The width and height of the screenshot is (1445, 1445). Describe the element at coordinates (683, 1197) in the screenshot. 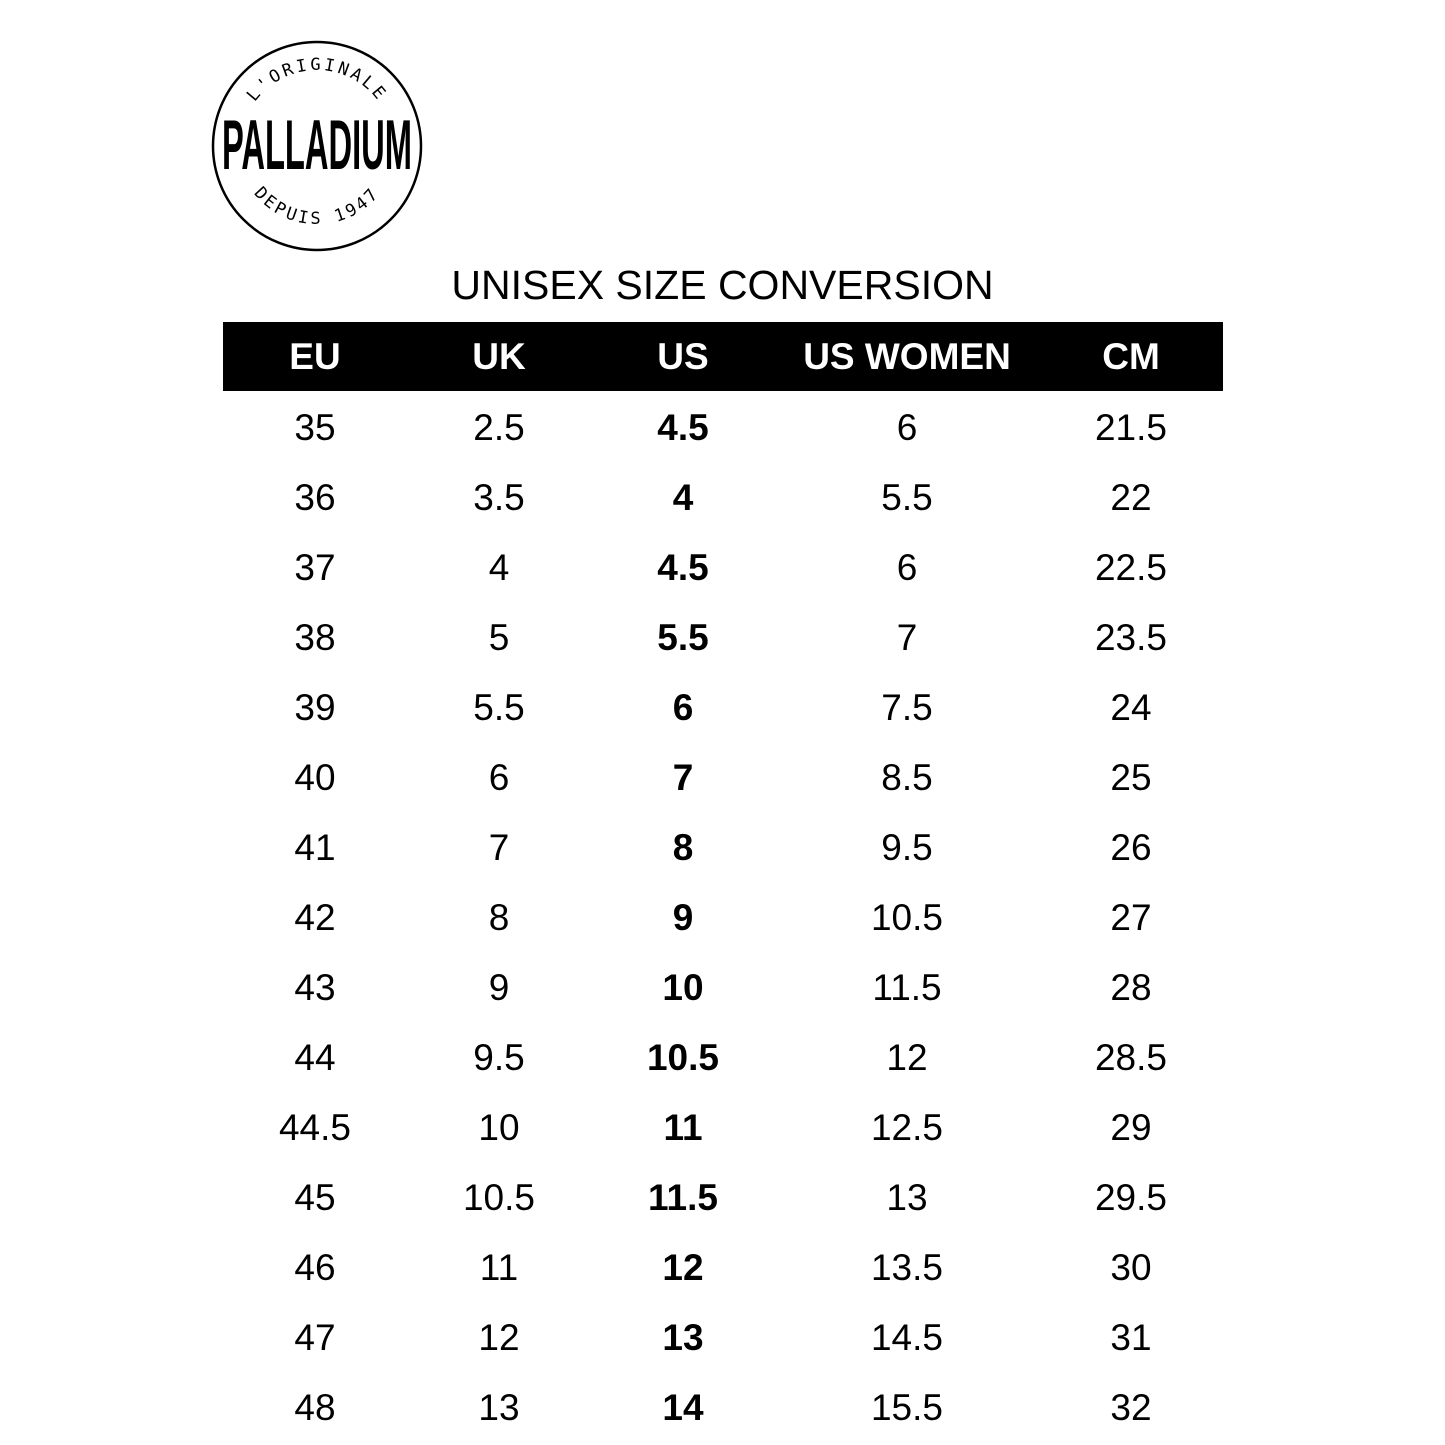

I see `cell-us: 11.5` at that location.